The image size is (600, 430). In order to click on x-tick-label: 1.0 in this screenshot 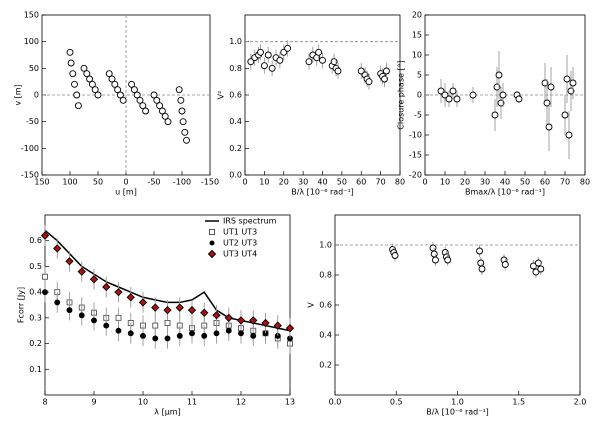, I will do `click(457, 402)`.